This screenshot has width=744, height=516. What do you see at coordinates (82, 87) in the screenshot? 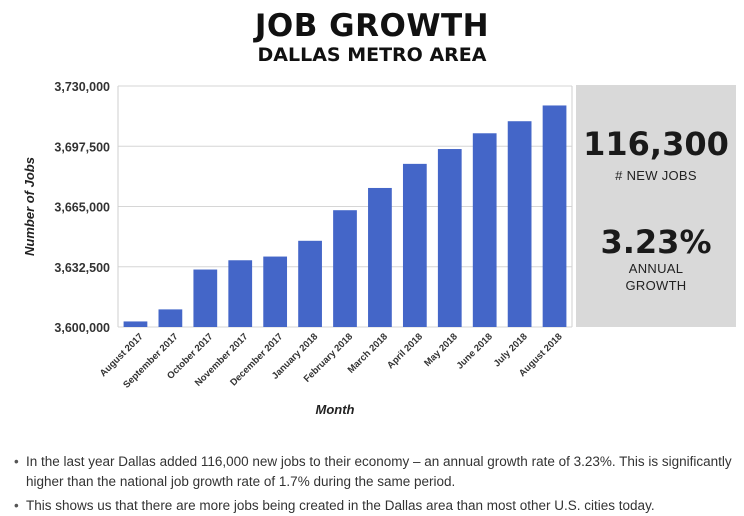
I see `y-tick-label: 3,730,000` at bounding box center [82, 87].